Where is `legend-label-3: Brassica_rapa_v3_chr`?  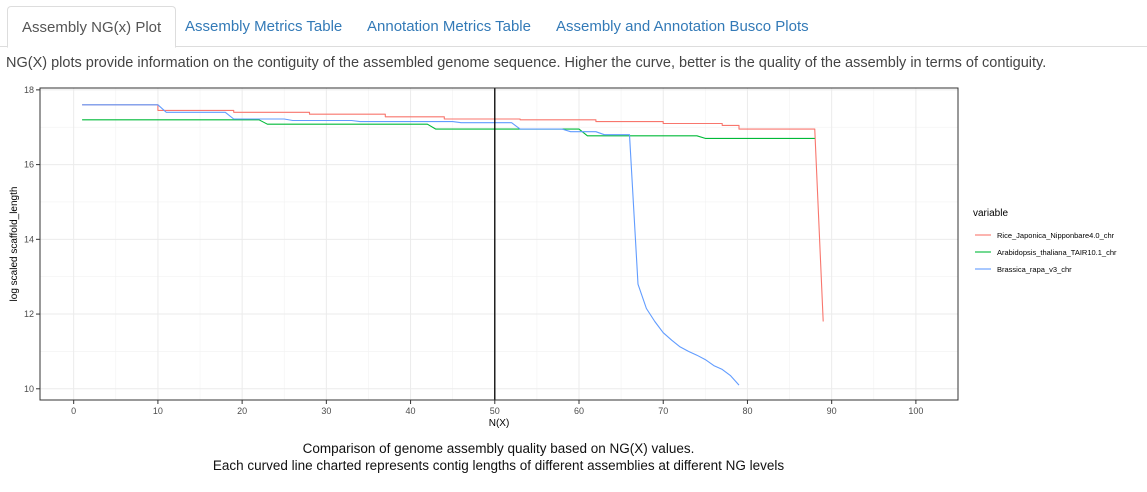 legend-label-3: Brassica_rapa_v3_chr is located at coordinates (1034, 269).